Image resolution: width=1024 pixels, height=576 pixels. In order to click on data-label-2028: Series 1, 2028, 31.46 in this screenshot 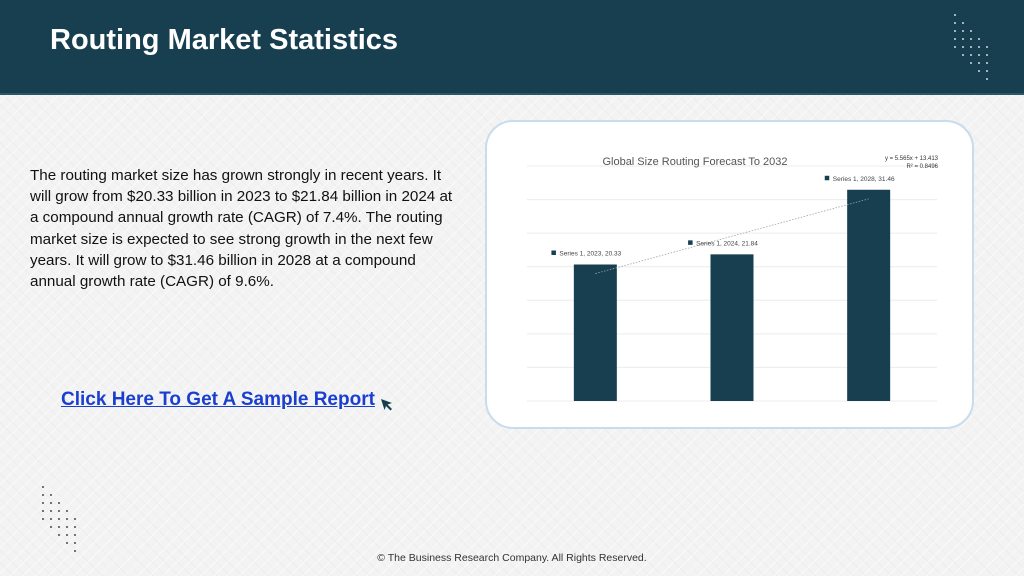, I will do `click(859, 179)`.